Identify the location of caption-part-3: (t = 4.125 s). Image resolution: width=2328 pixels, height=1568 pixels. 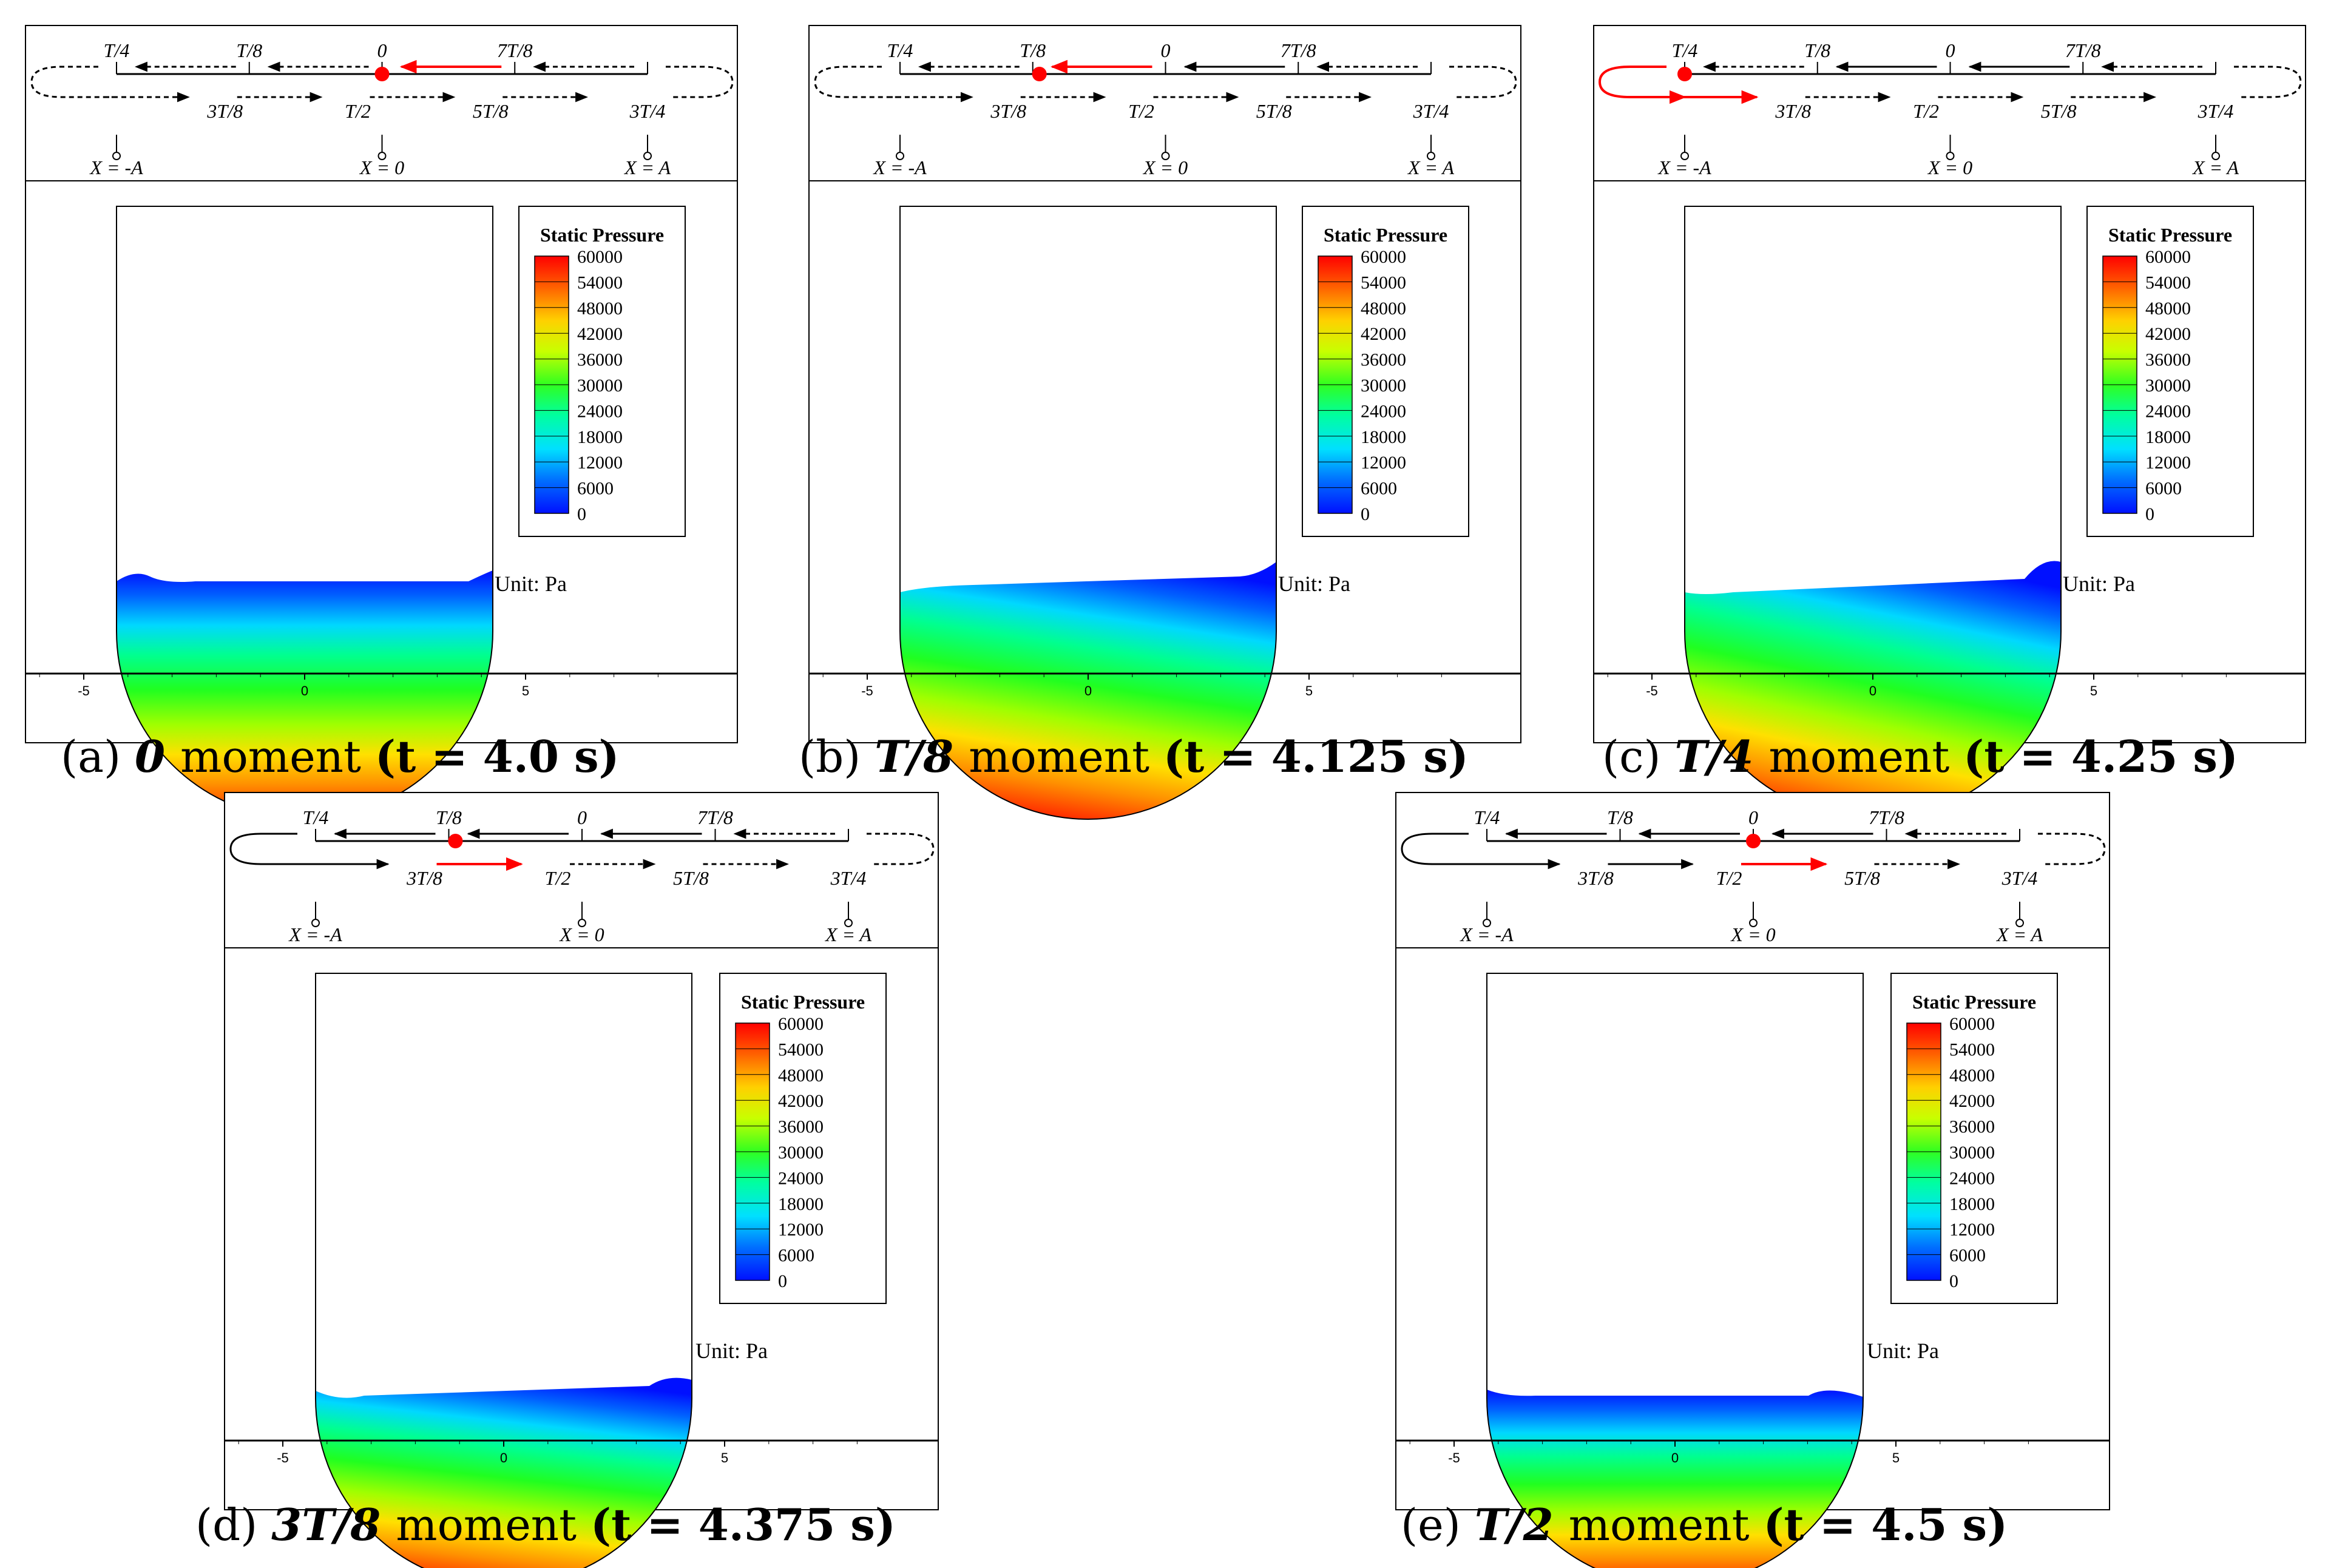
(1316, 757).